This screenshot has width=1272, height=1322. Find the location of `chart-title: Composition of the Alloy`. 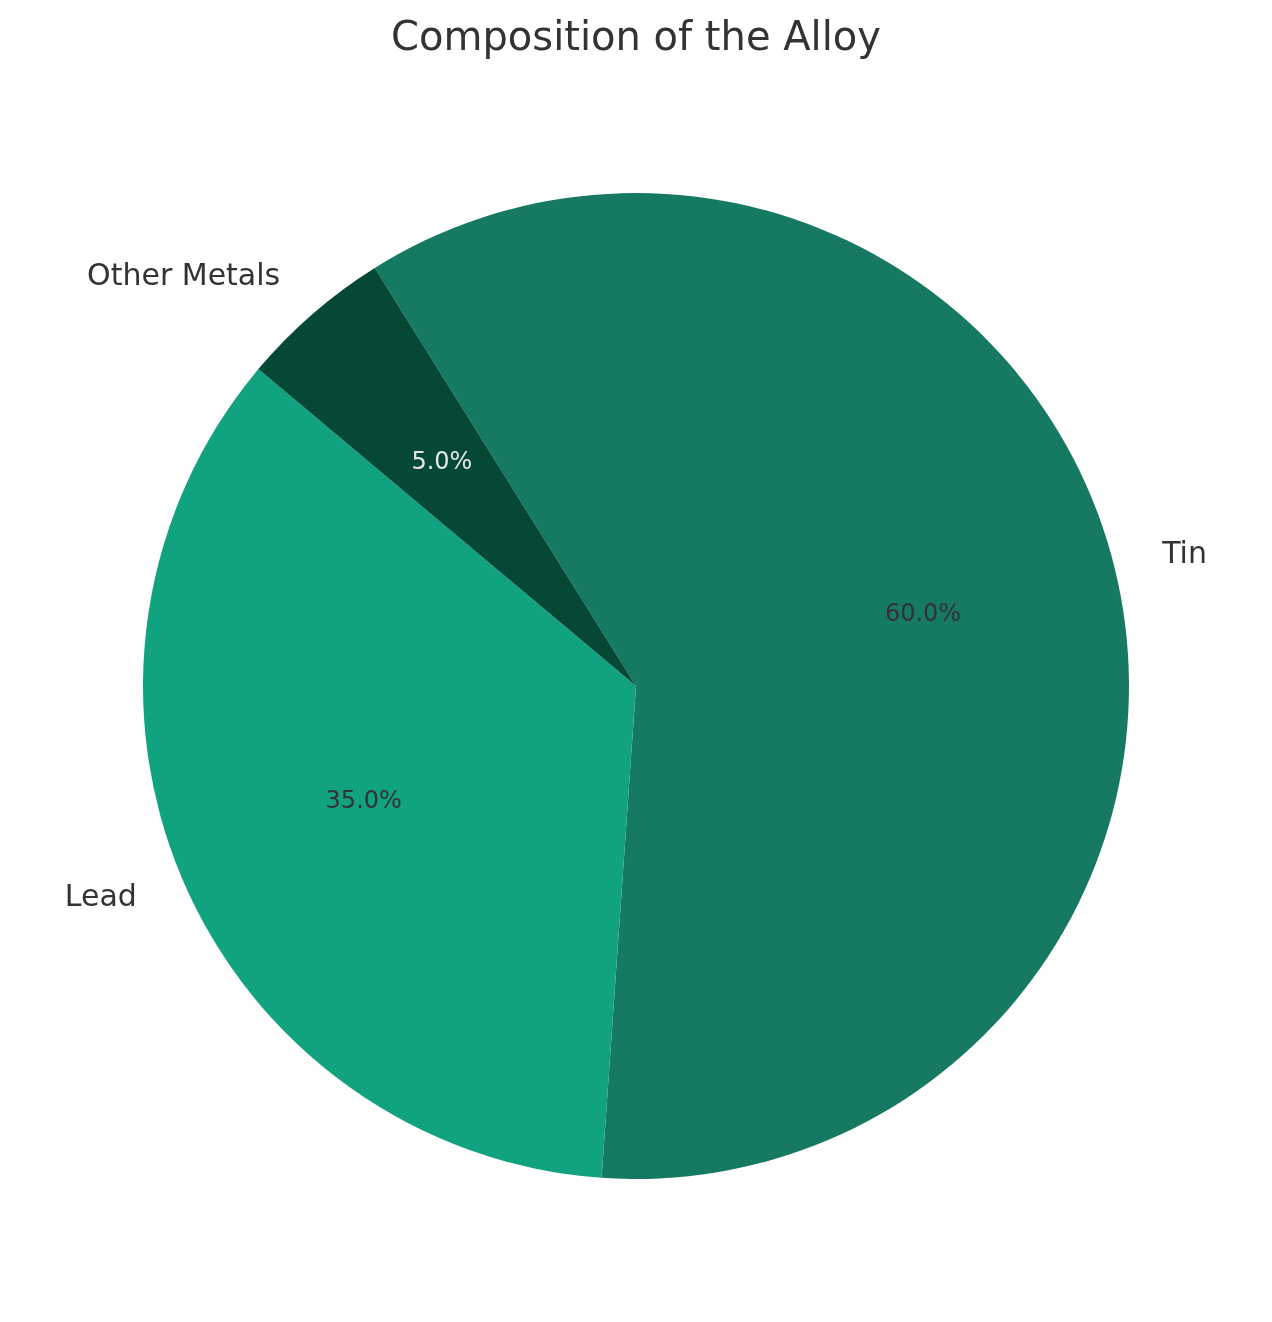

chart-title: Composition of the Alloy is located at coordinates (636, 36).